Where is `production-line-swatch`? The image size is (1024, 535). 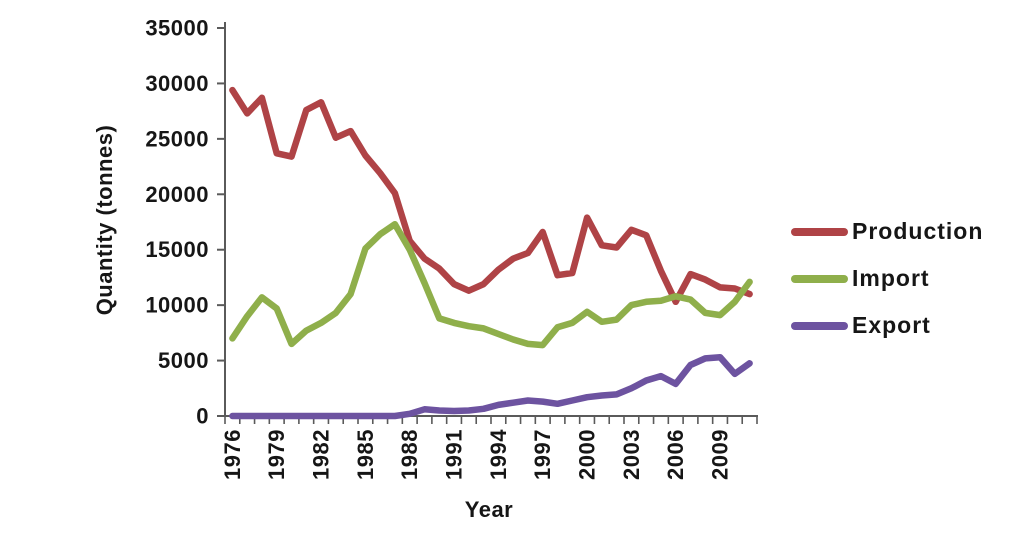
production-line-swatch is located at coordinates (819, 231).